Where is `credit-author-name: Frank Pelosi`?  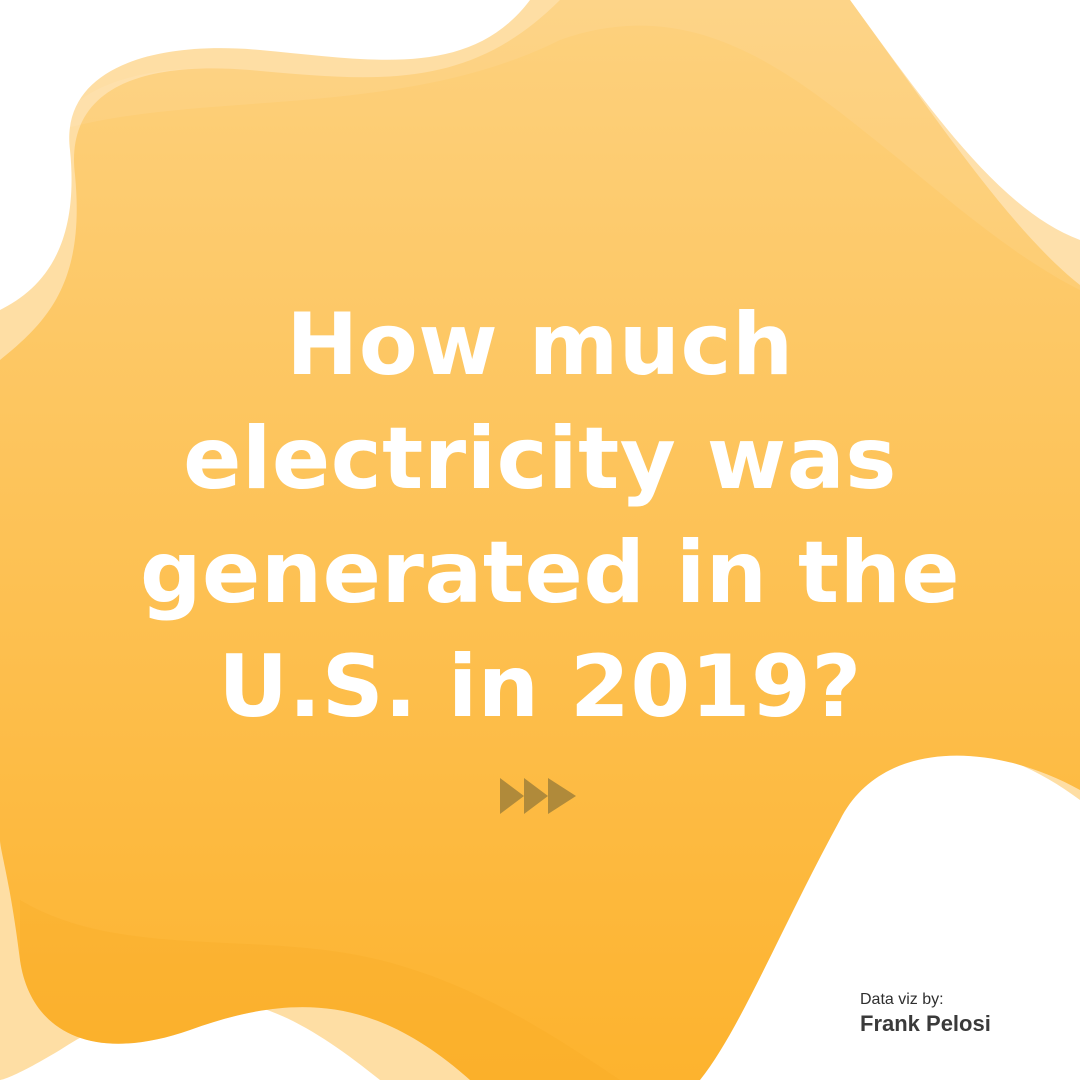 credit-author-name: Frank Pelosi is located at coordinates (925, 1023).